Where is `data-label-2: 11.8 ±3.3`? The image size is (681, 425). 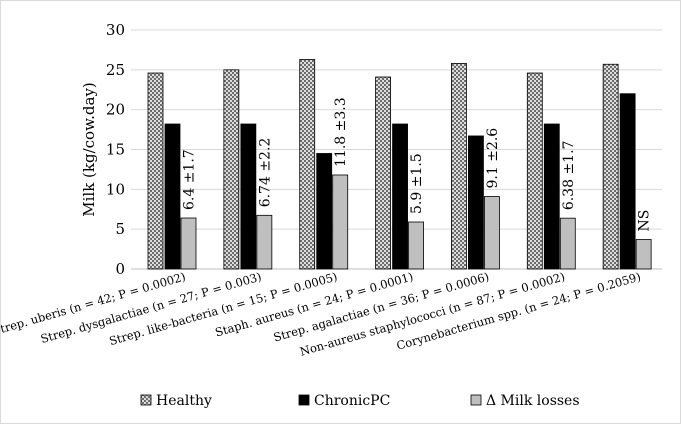 data-label-2: 11.8 ±3.3 is located at coordinates (341, 132).